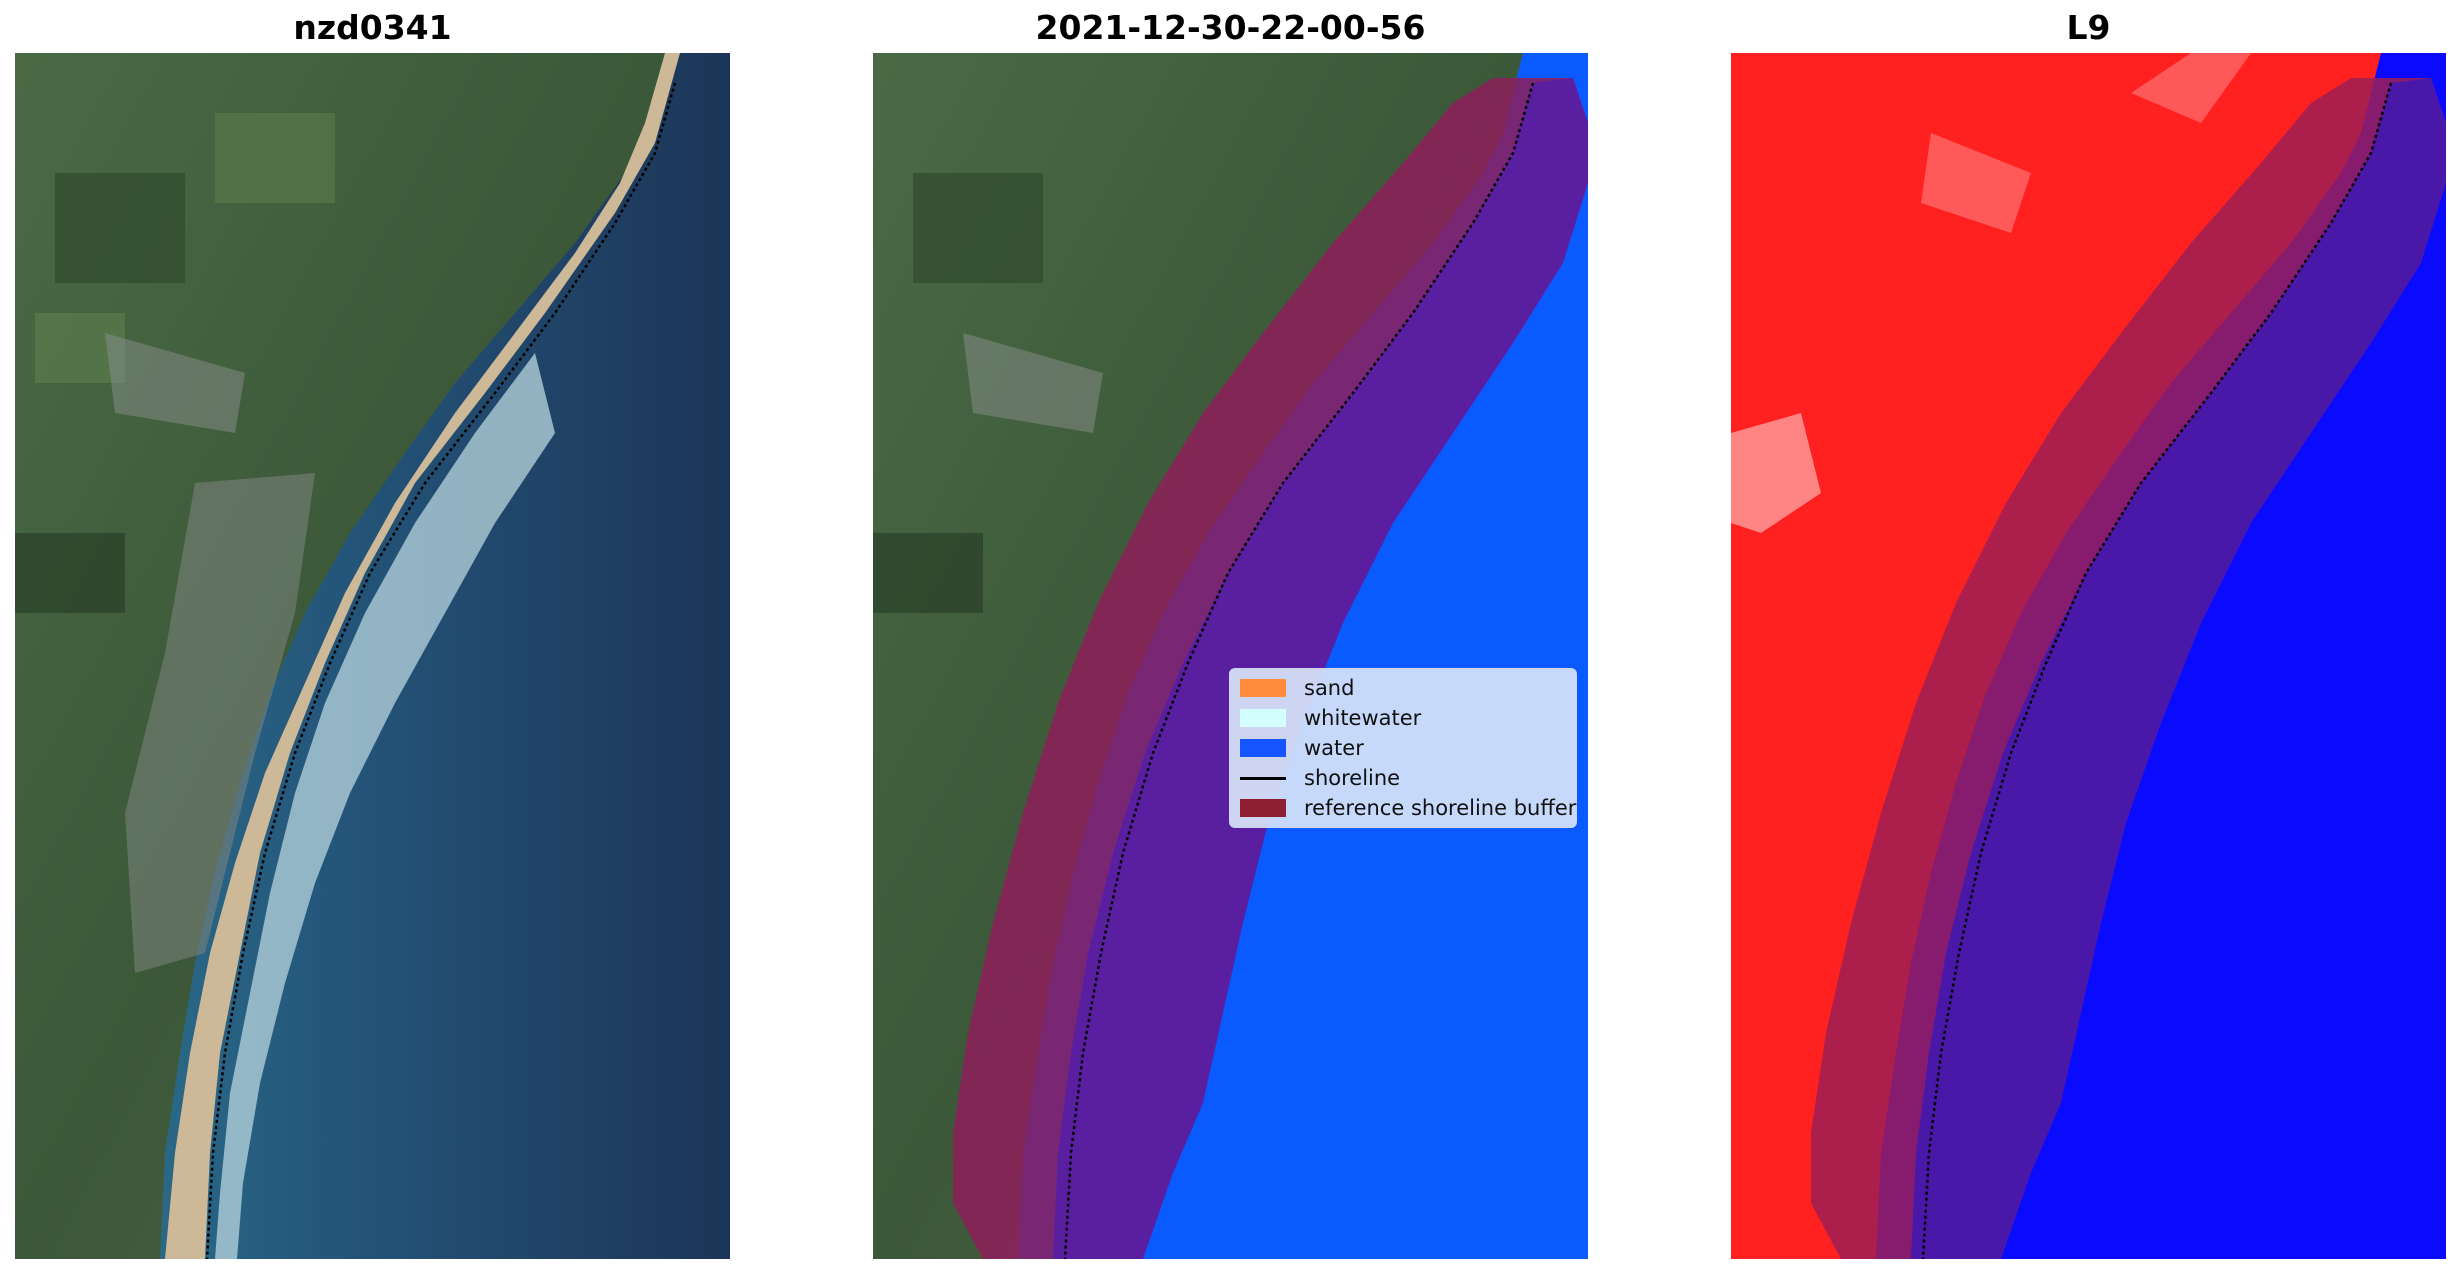 This screenshot has width=2460, height=1279. What do you see at coordinates (2088, 27) in the screenshot?
I see `panel-title-right: L9` at bounding box center [2088, 27].